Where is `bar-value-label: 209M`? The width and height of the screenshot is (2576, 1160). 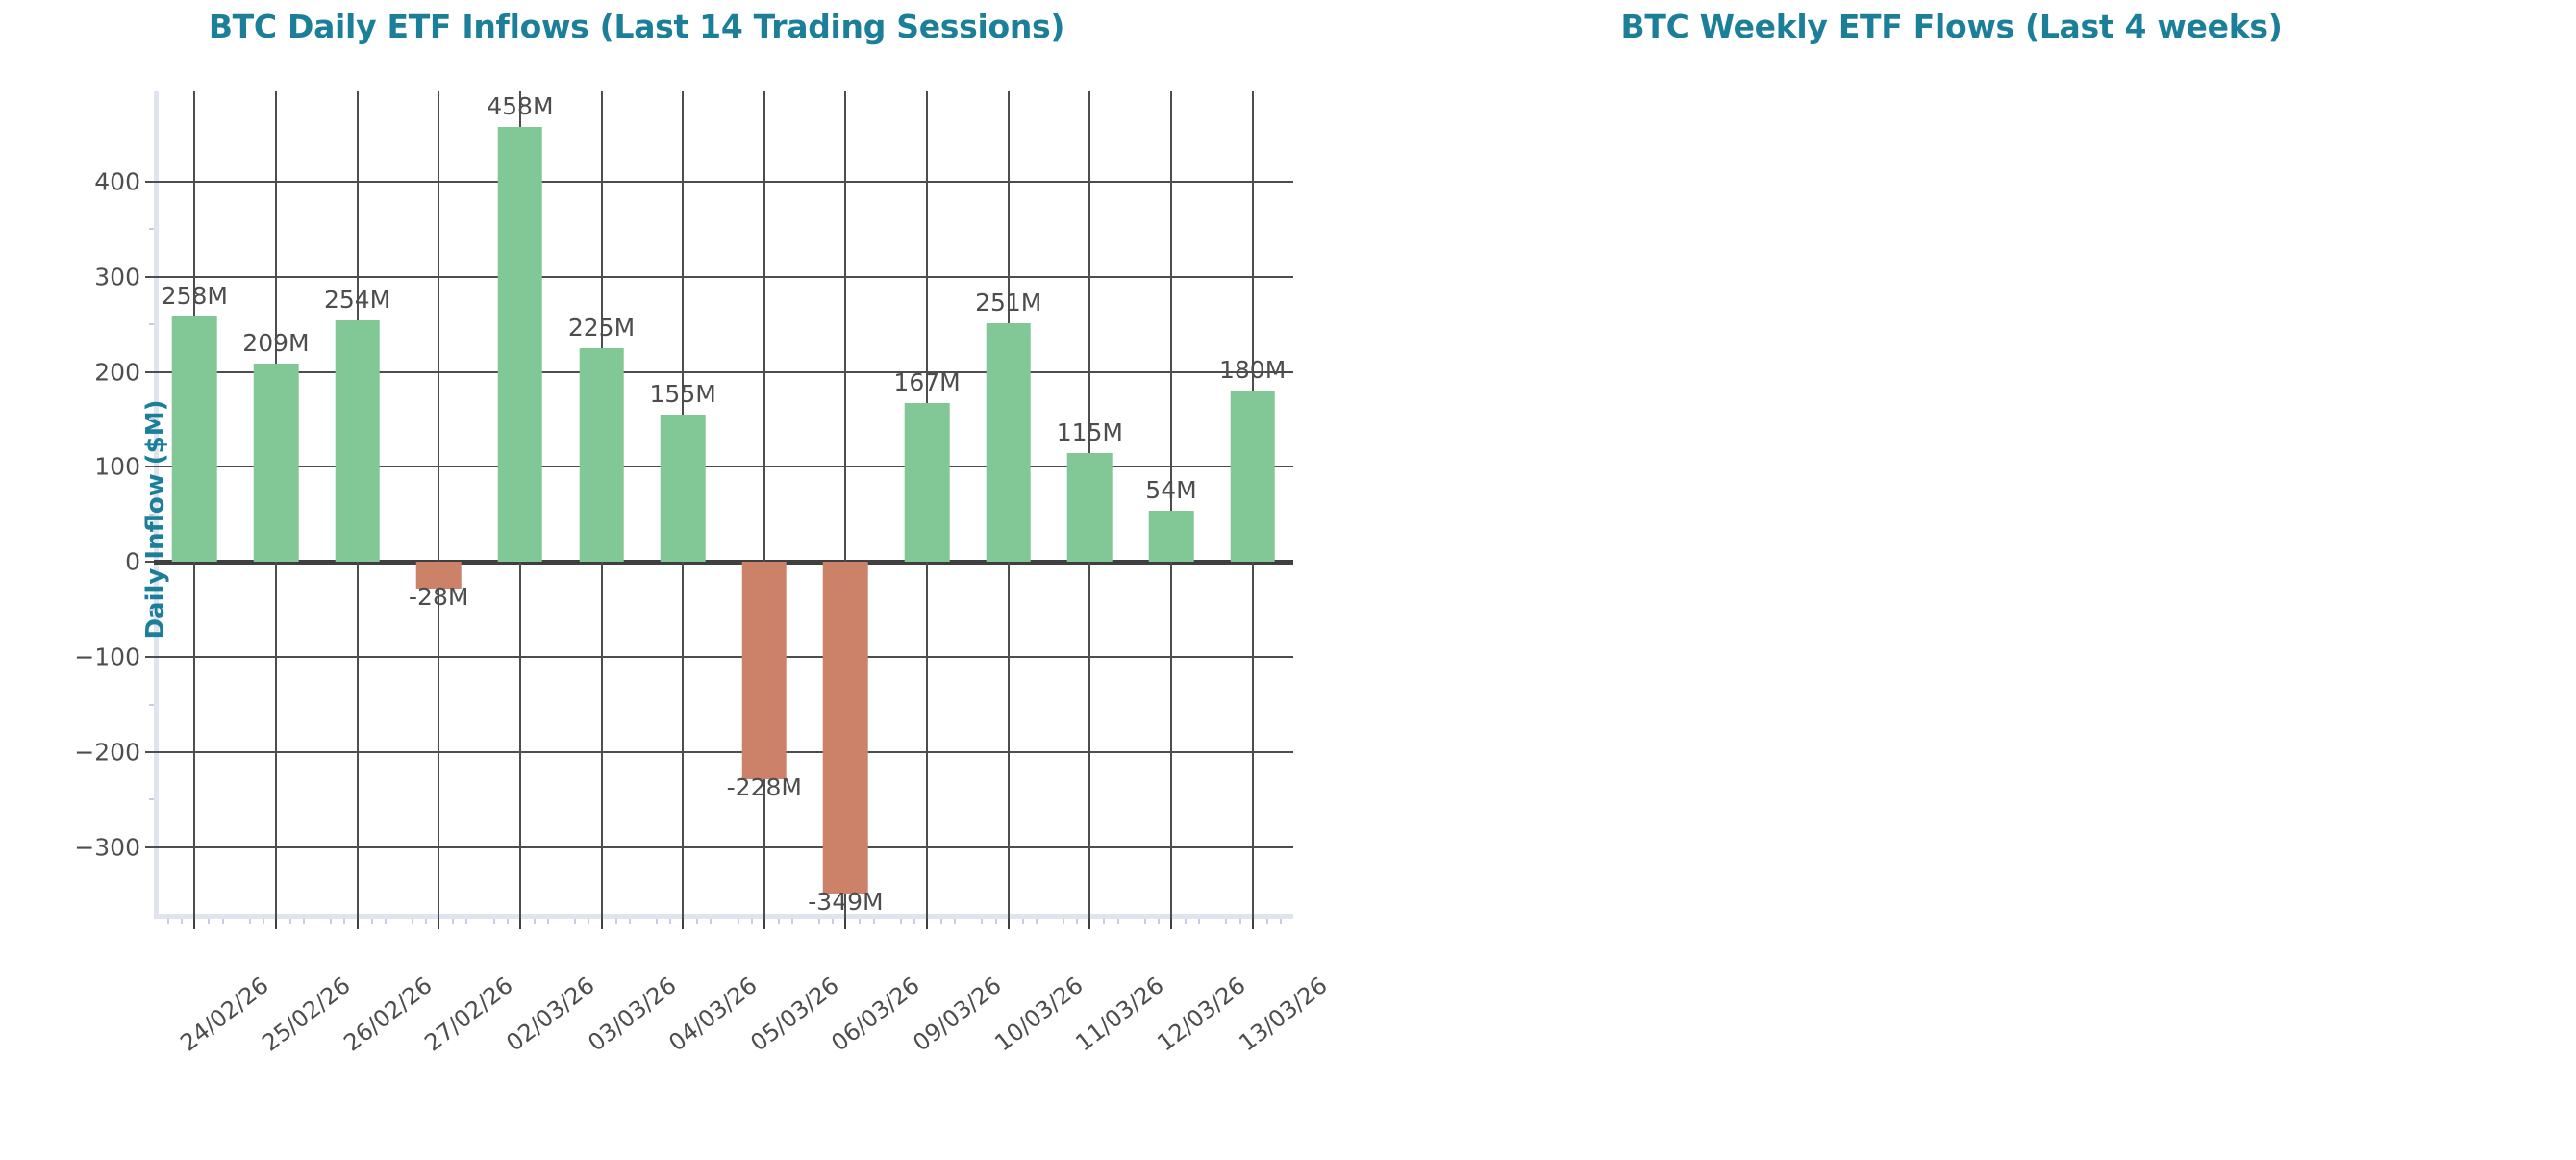 bar-value-label: 209M is located at coordinates (276, 342).